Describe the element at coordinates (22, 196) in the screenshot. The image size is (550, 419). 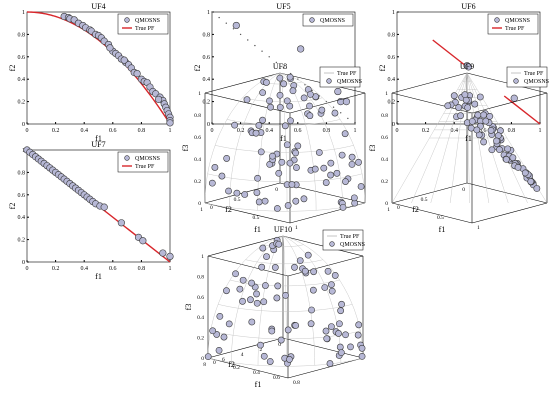
I see `y-tick-label: 0.6` at that location.